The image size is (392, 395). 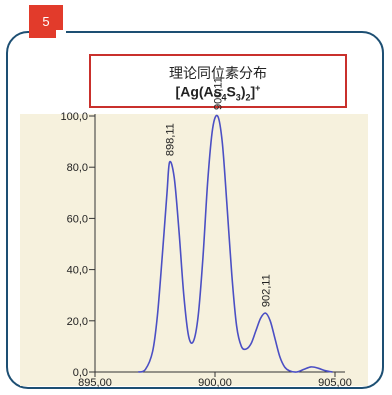 I want to click on chart-title: 理论同位素分布, so click(x=218, y=73).